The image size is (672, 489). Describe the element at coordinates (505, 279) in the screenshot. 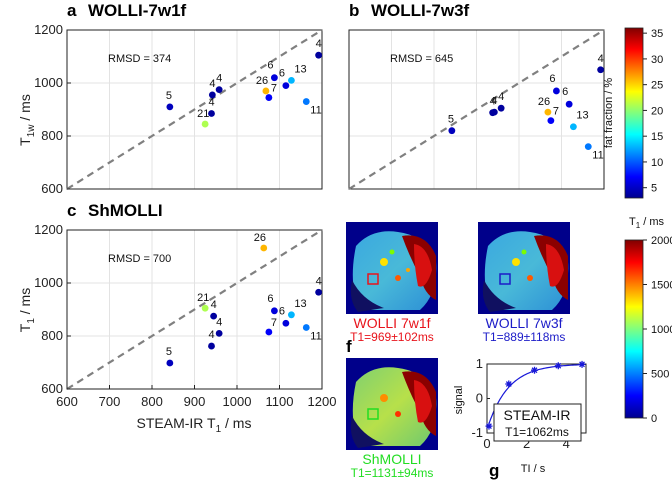

I see `map-e-roi` at that location.